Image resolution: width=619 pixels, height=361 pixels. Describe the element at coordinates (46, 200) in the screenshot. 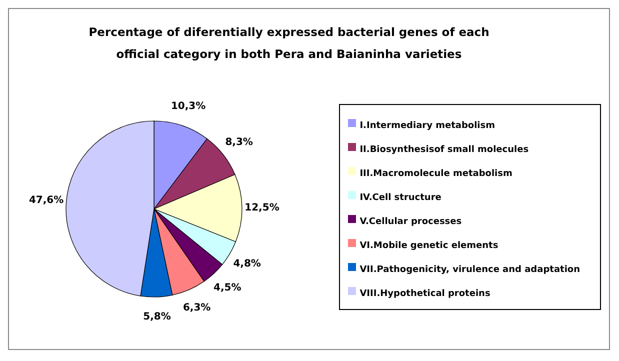

I see `data-label: 47,6%` at that location.